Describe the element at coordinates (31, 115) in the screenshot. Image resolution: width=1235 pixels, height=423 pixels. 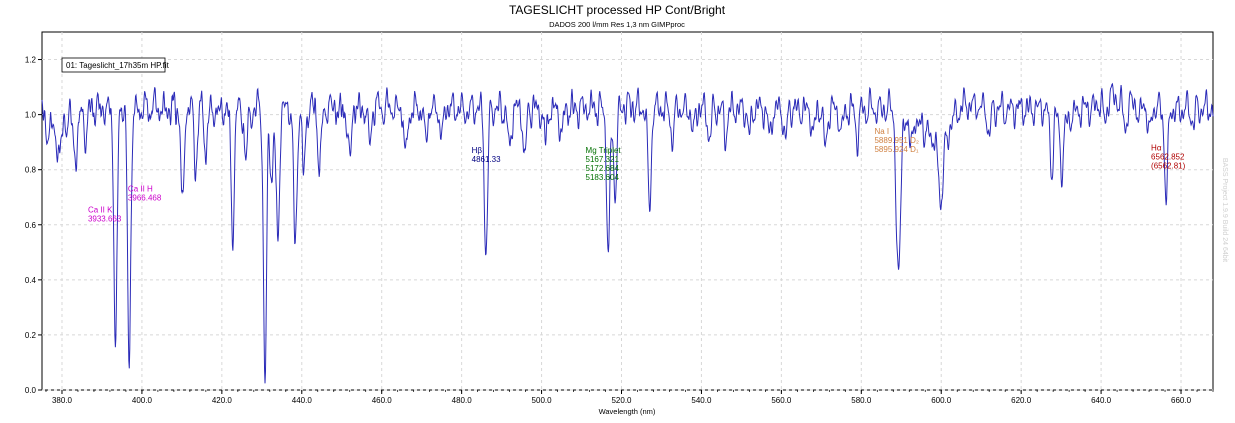
I see `y-tick-label: 1.0` at that location.